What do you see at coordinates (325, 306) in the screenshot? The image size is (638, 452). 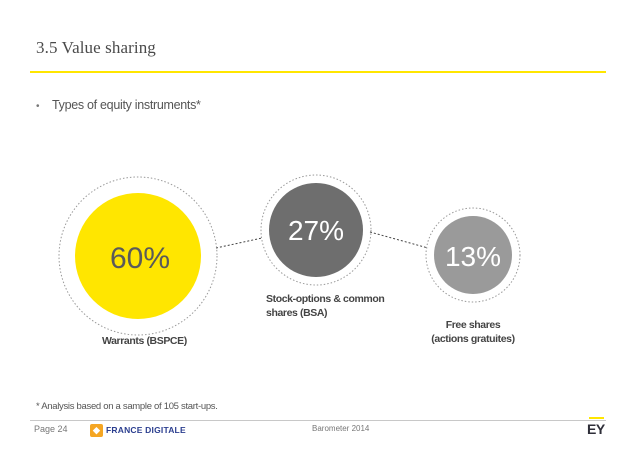 I see `label-stock-options: Stock-options & common shares (BSA)` at bounding box center [325, 306].